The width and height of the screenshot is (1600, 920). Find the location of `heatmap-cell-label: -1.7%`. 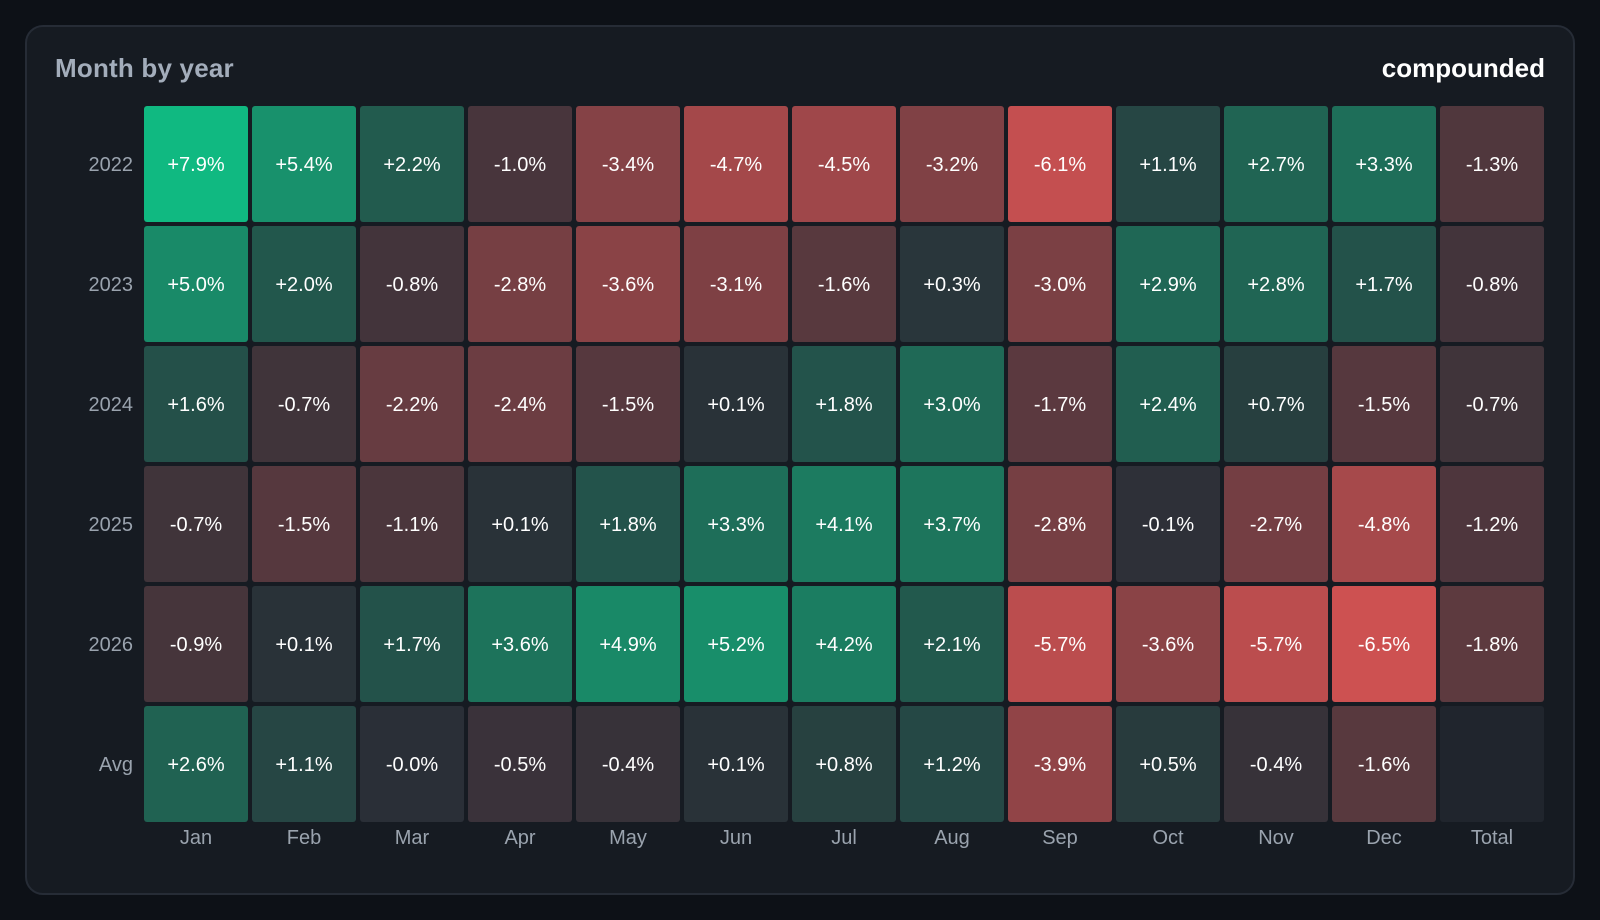

heatmap-cell-label: -1.7% is located at coordinates (1060, 405).